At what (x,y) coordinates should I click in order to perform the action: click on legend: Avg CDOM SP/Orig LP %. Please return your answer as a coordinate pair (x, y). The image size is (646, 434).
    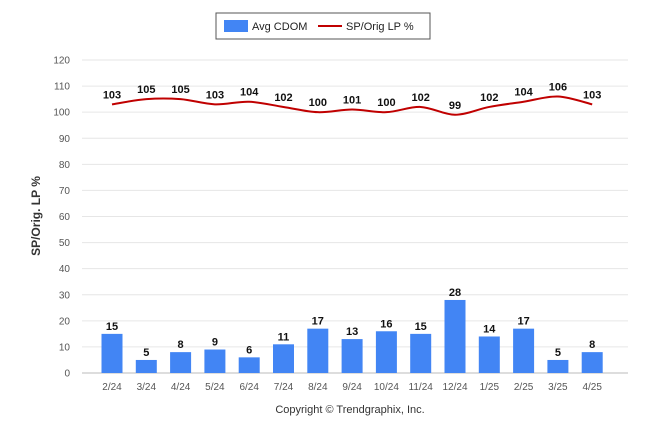
    Looking at the image, I should click on (323, 26).